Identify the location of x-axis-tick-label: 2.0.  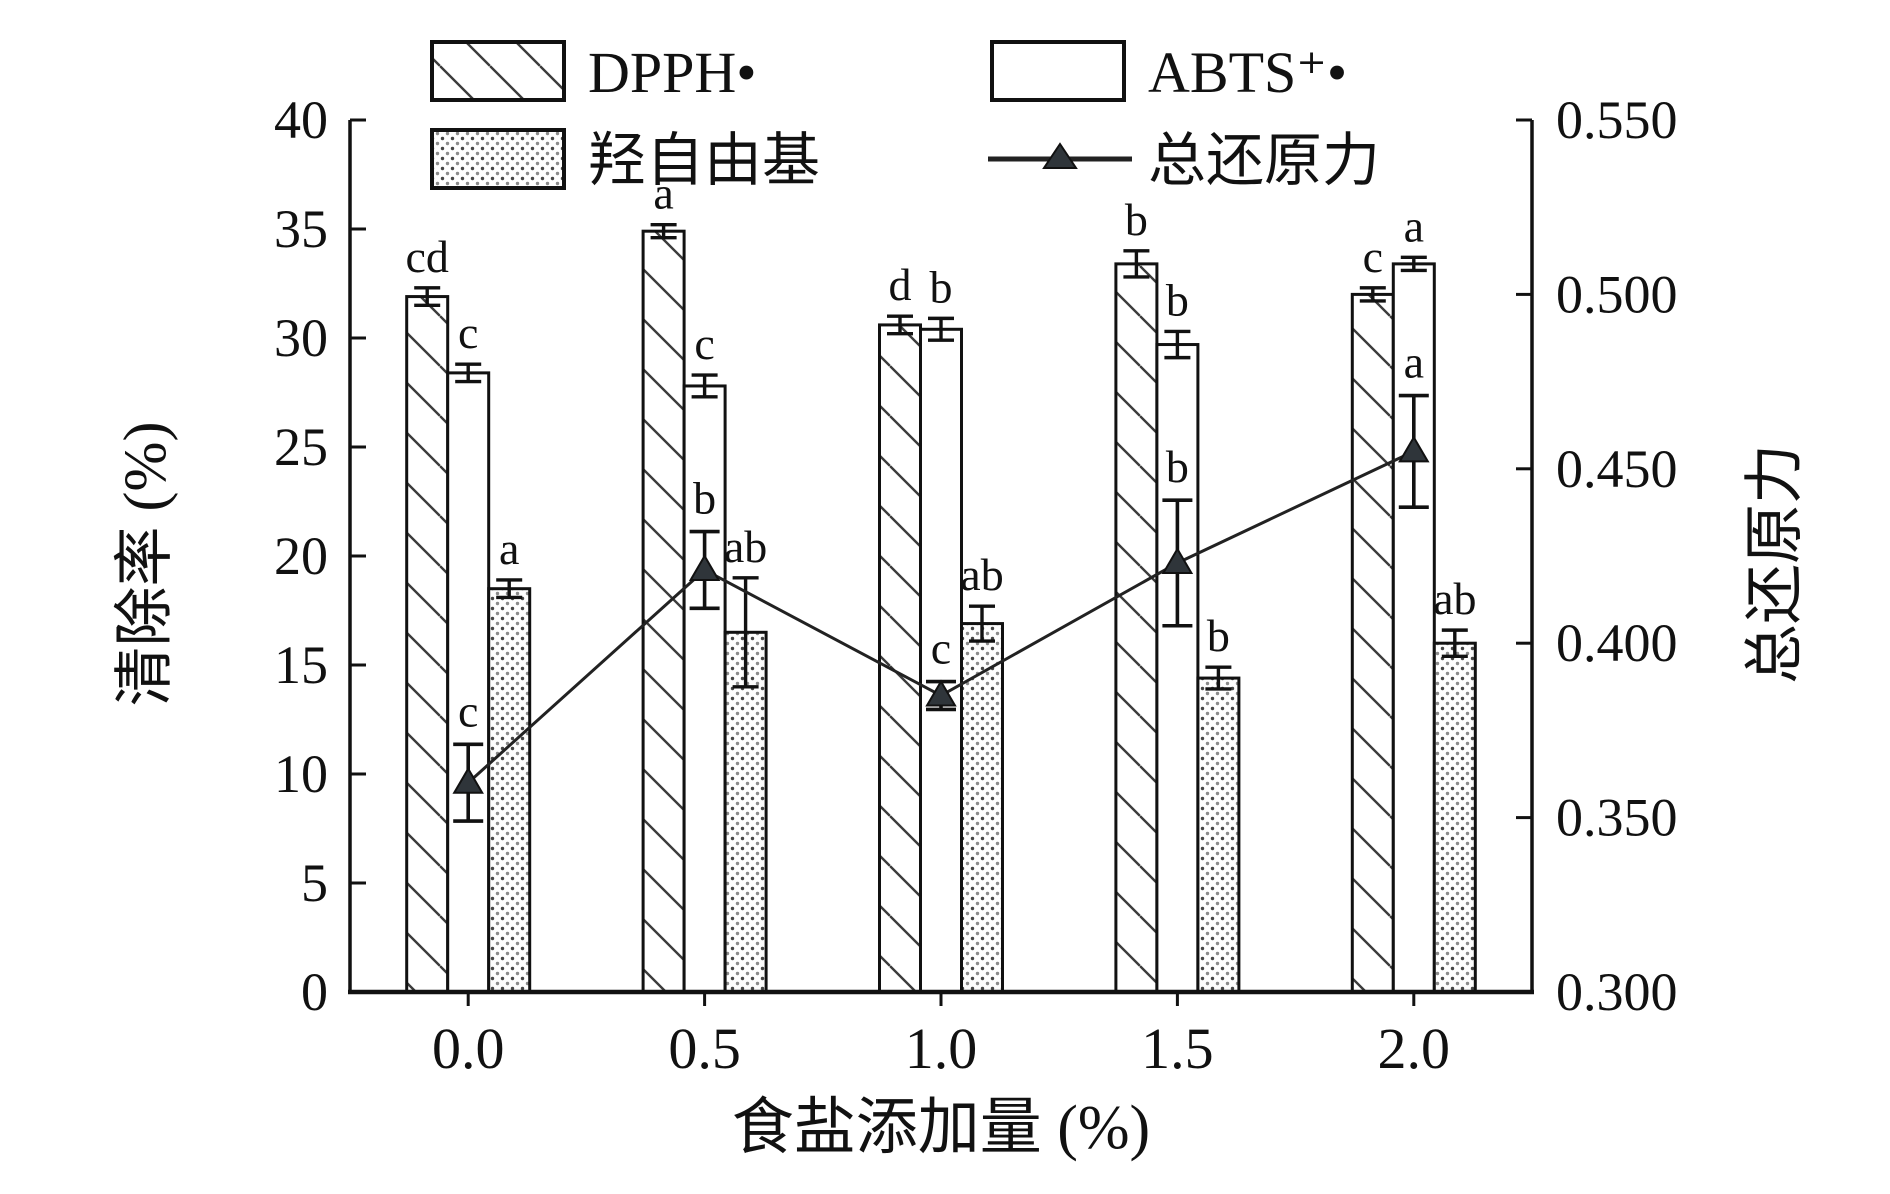
(1414, 1048).